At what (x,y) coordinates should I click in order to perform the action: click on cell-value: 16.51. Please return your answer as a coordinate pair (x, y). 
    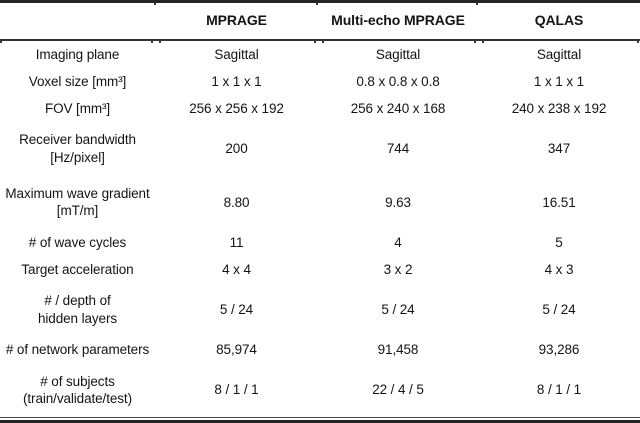
    Looking at the image, I should click on (559, 202).